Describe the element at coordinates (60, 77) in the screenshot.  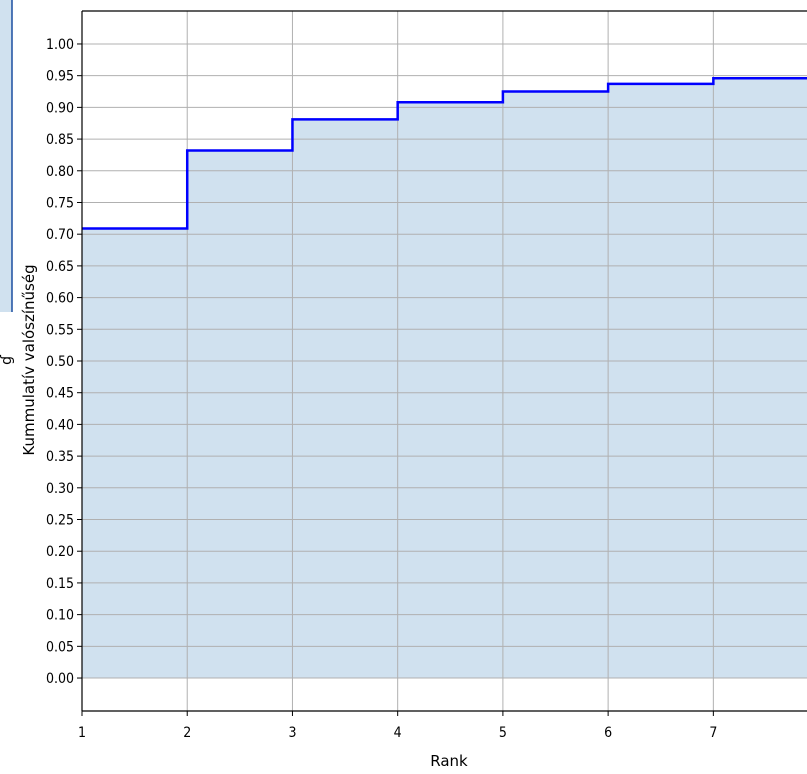
I see `y-tick-label: 0.95` at that location.